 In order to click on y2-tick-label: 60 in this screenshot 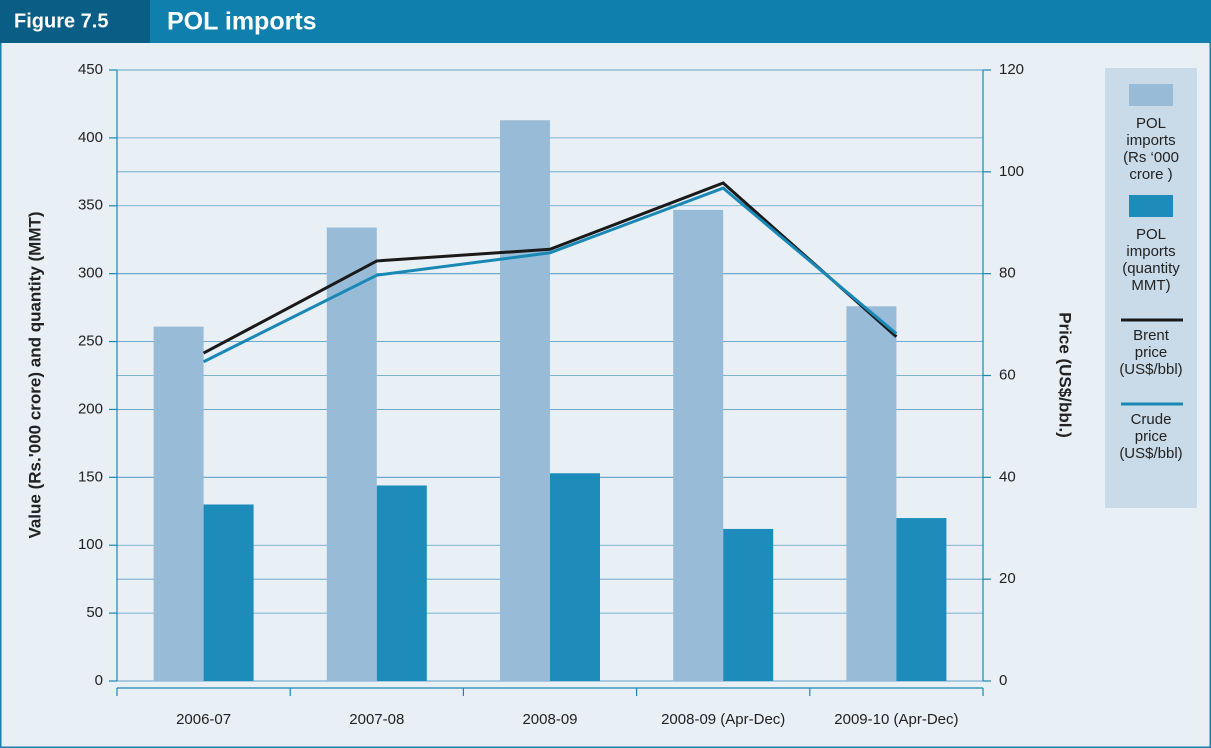, I will do `click(1007, 374)`.